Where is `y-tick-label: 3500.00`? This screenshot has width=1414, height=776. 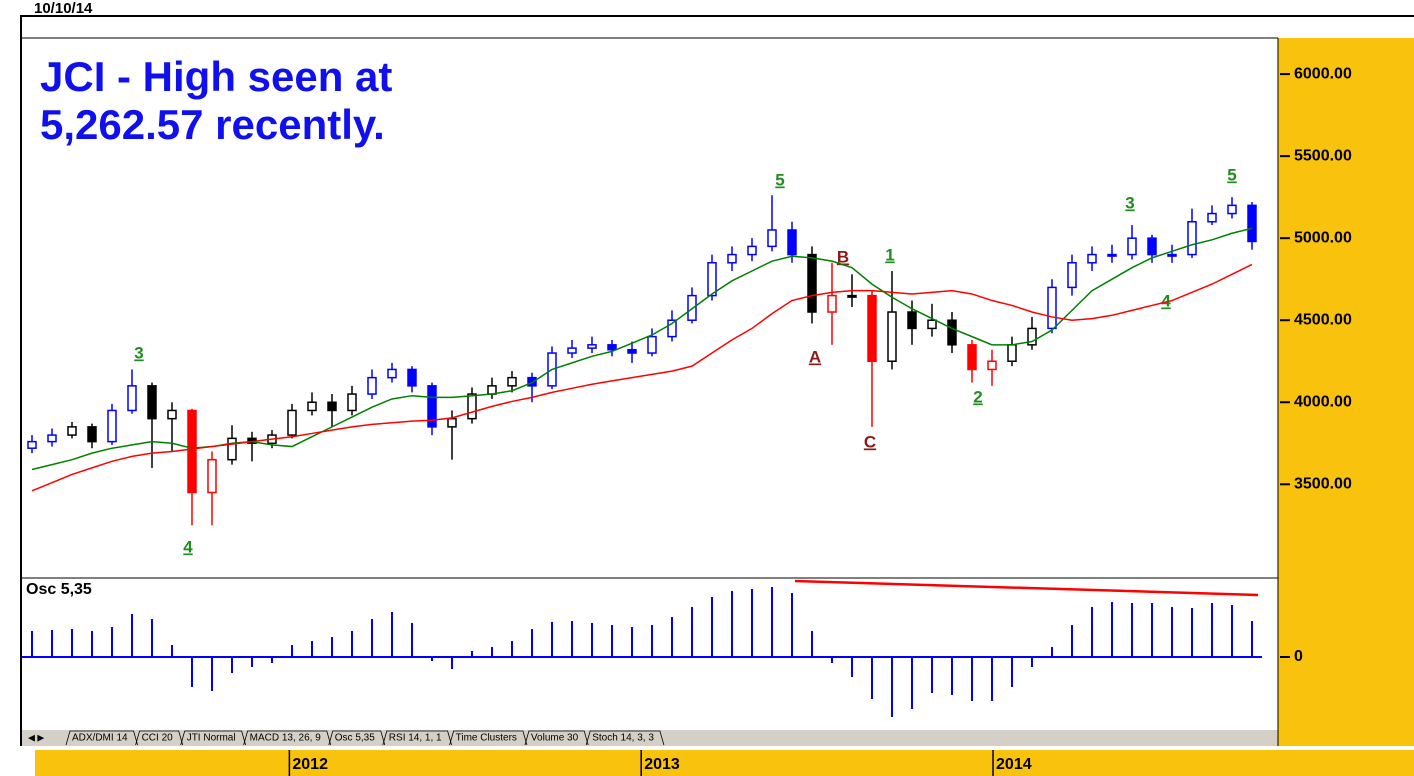
y-tick-label: 3500.00 is located at coordinates (1323, 484).